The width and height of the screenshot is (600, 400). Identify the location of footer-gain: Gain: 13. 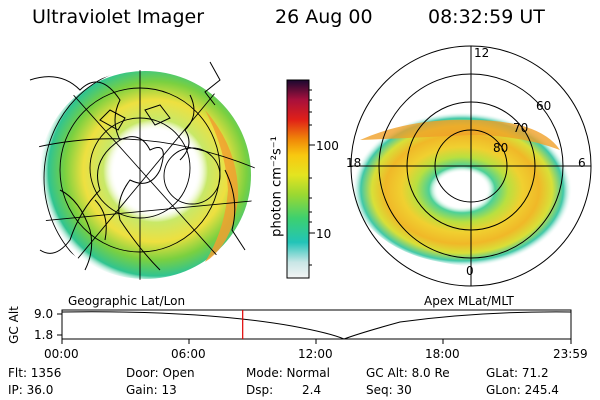
(151, 390).